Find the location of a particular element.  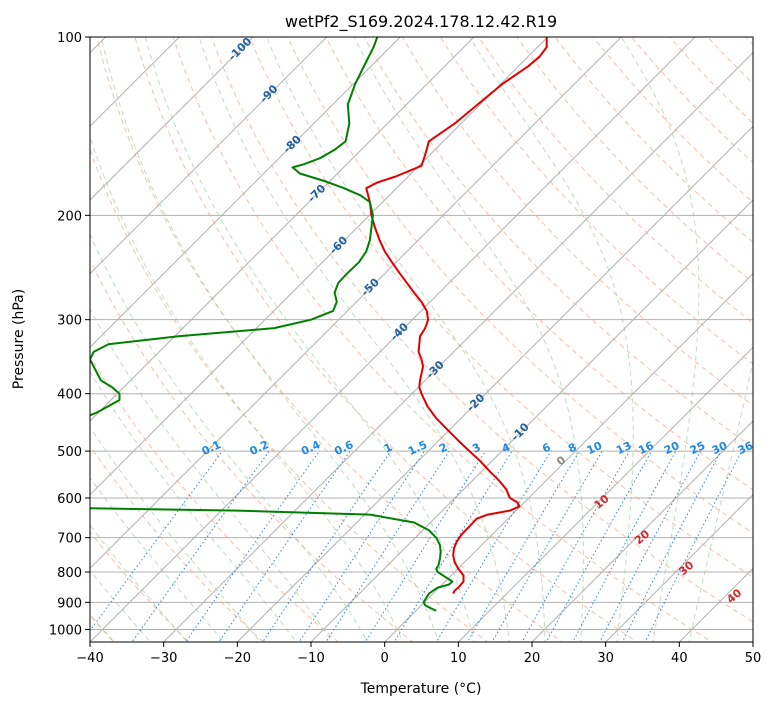

x-tick-label: −10 is located at coordinates (310, 658).